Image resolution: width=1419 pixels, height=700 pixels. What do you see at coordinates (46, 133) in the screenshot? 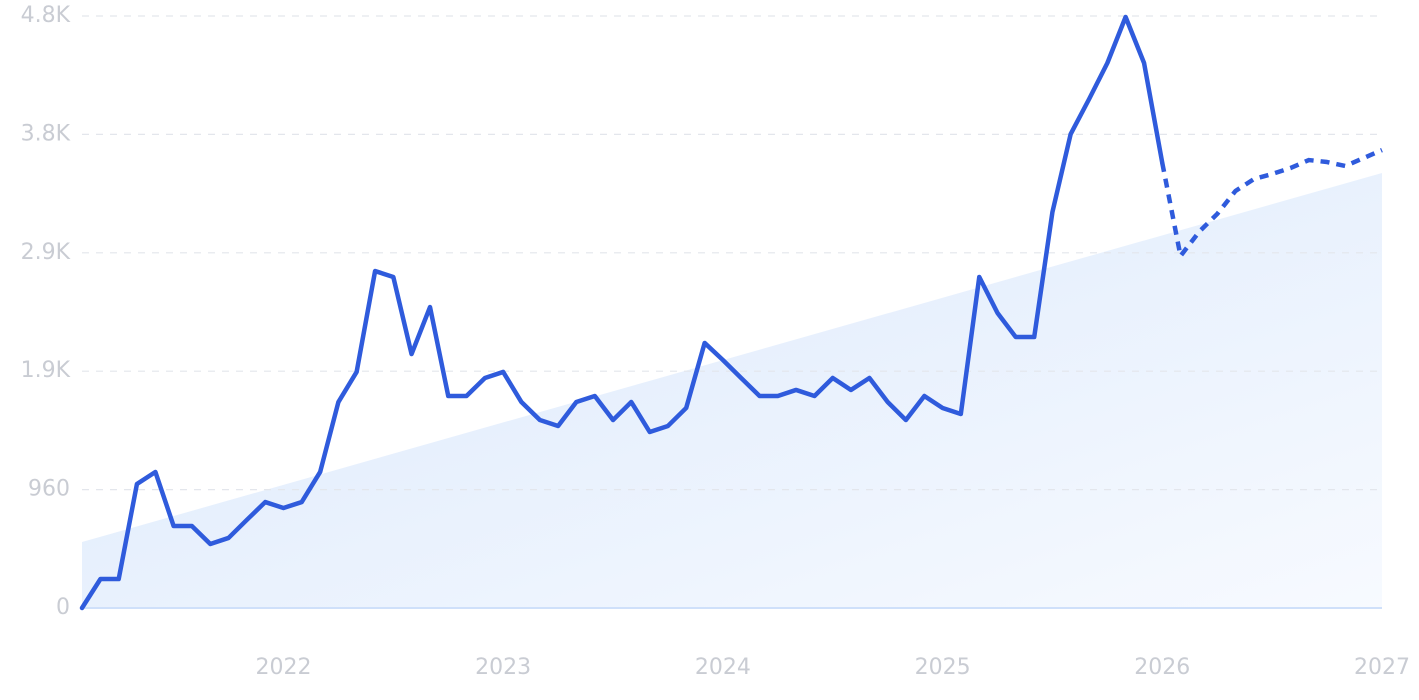
I see `y-tick-label: 3.8K` at bounding box center [46, 133].